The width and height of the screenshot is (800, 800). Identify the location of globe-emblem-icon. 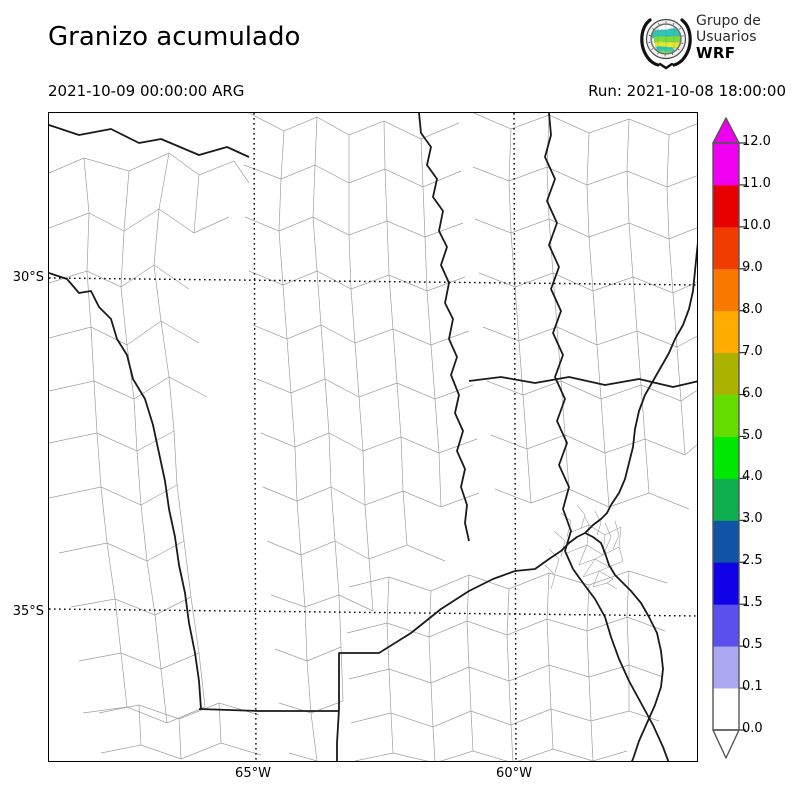
(666, 40).